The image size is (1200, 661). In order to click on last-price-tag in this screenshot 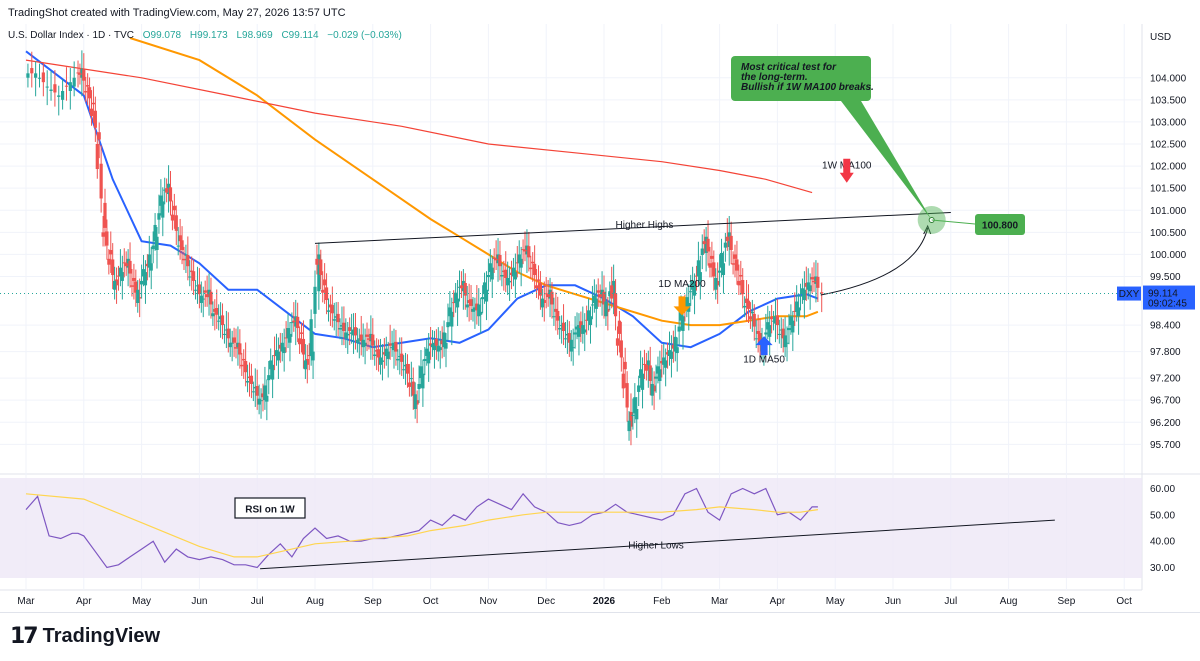, I will do `click(1169, 297)`.